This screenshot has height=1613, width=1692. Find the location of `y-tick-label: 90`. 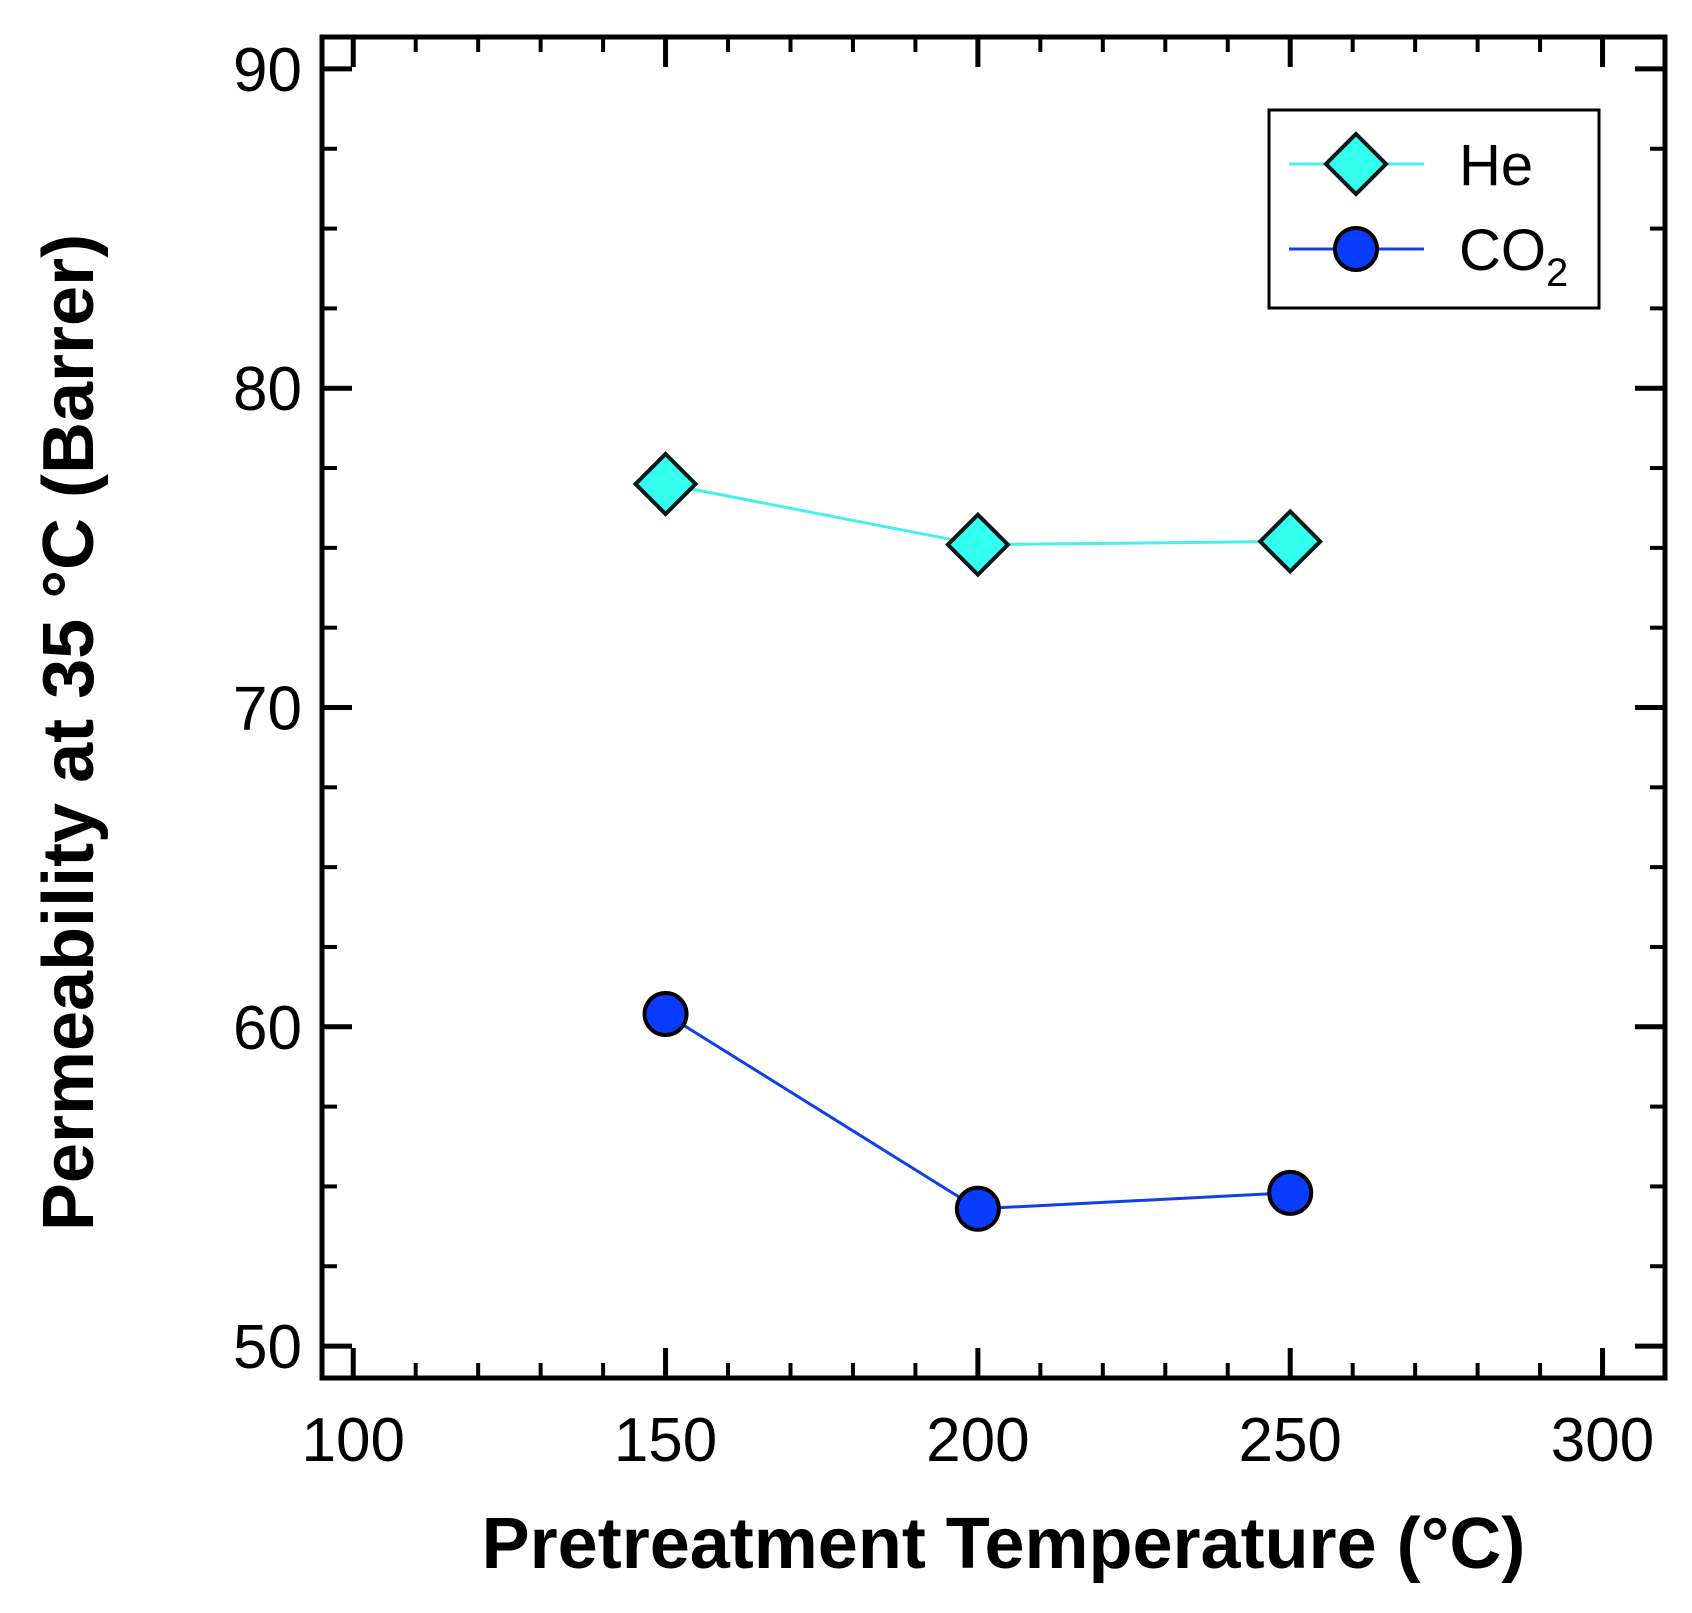

y-tick-label: 90 is located at coordinates (267, 70).